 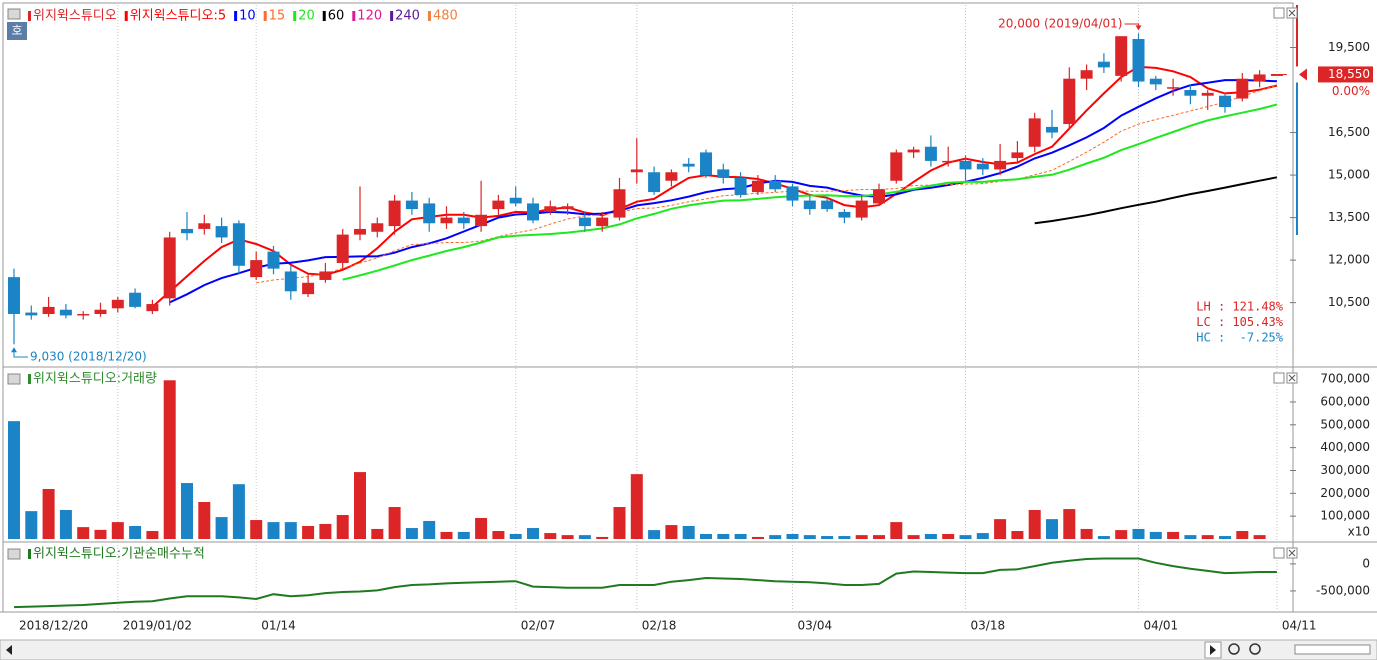 I want to click on y-tick-label: 13,500, so click(x=1349, y=217).